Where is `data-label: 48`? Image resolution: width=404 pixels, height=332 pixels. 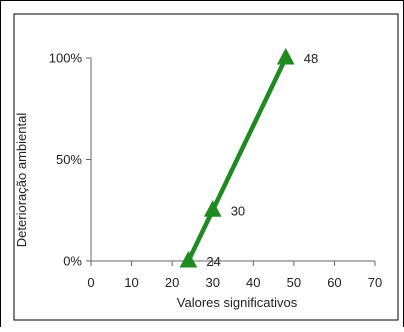 data-label: 48 is located at coordinates (311, 58).